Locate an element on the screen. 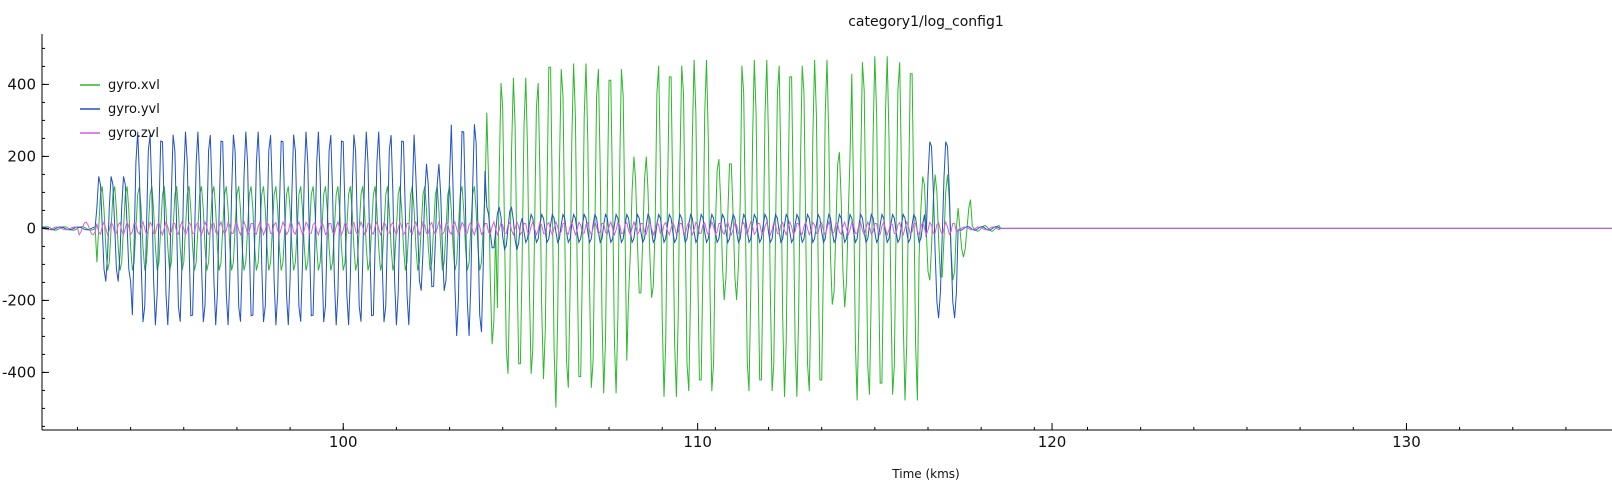 Image resolution: width=1612 pixels, height=486 pixels. x-tick-label: 100 is located at coordinates (343, 442).